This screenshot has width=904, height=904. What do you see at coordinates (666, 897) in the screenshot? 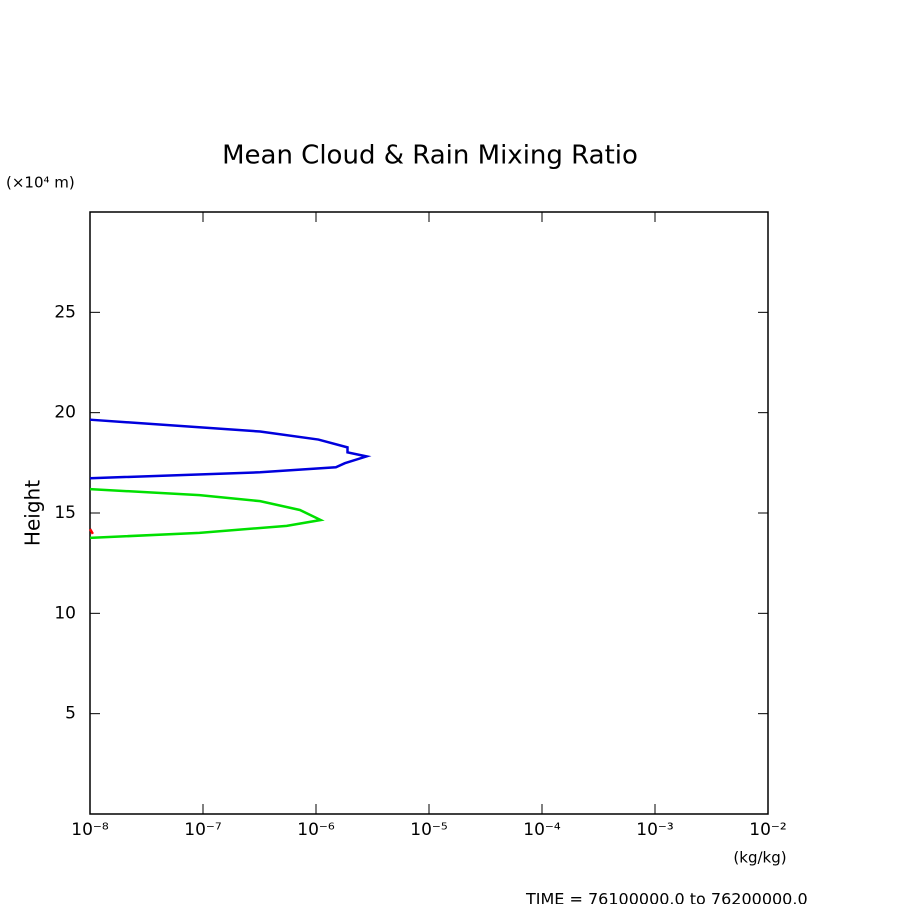
I see `footer: TIME = 76100000.0 to 76200000.0` at bounding box center [666, 897].